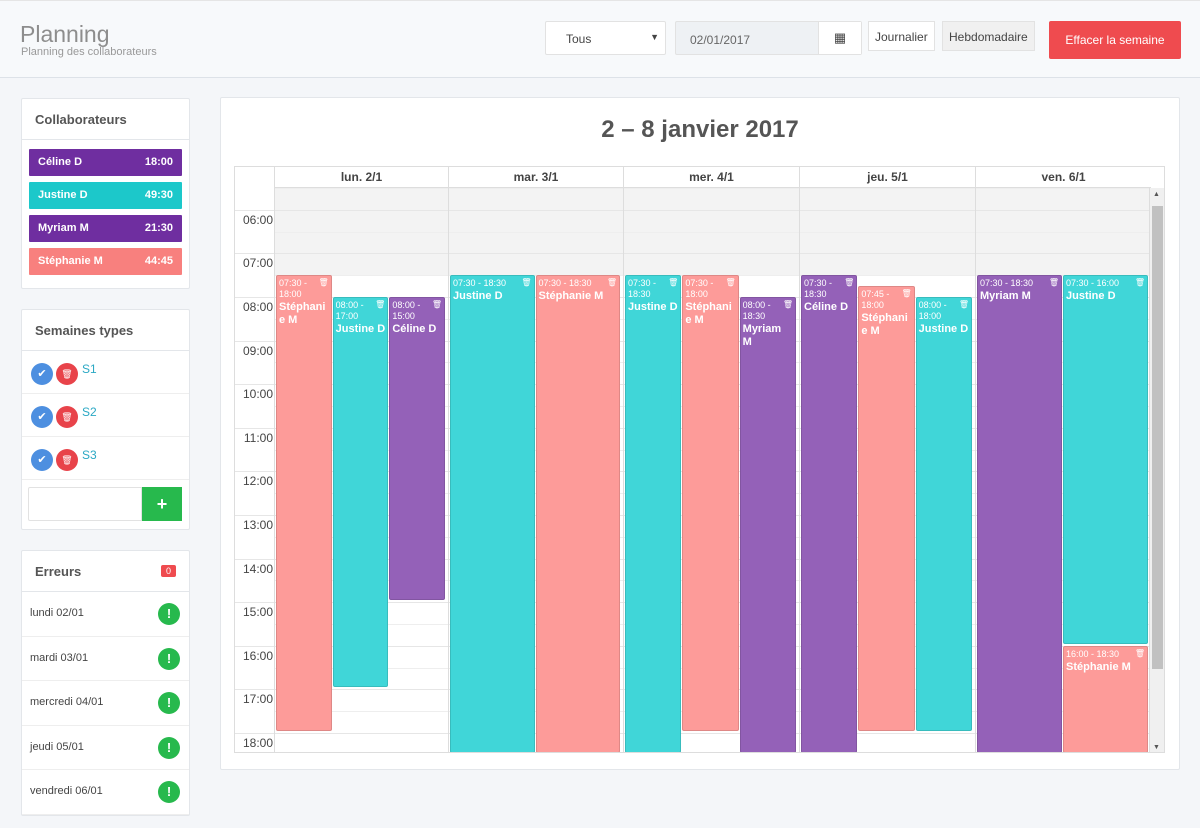 The height and width of the screenshot is (828, 1200). I want to click on week-type-label: S3, so click(89, 455).